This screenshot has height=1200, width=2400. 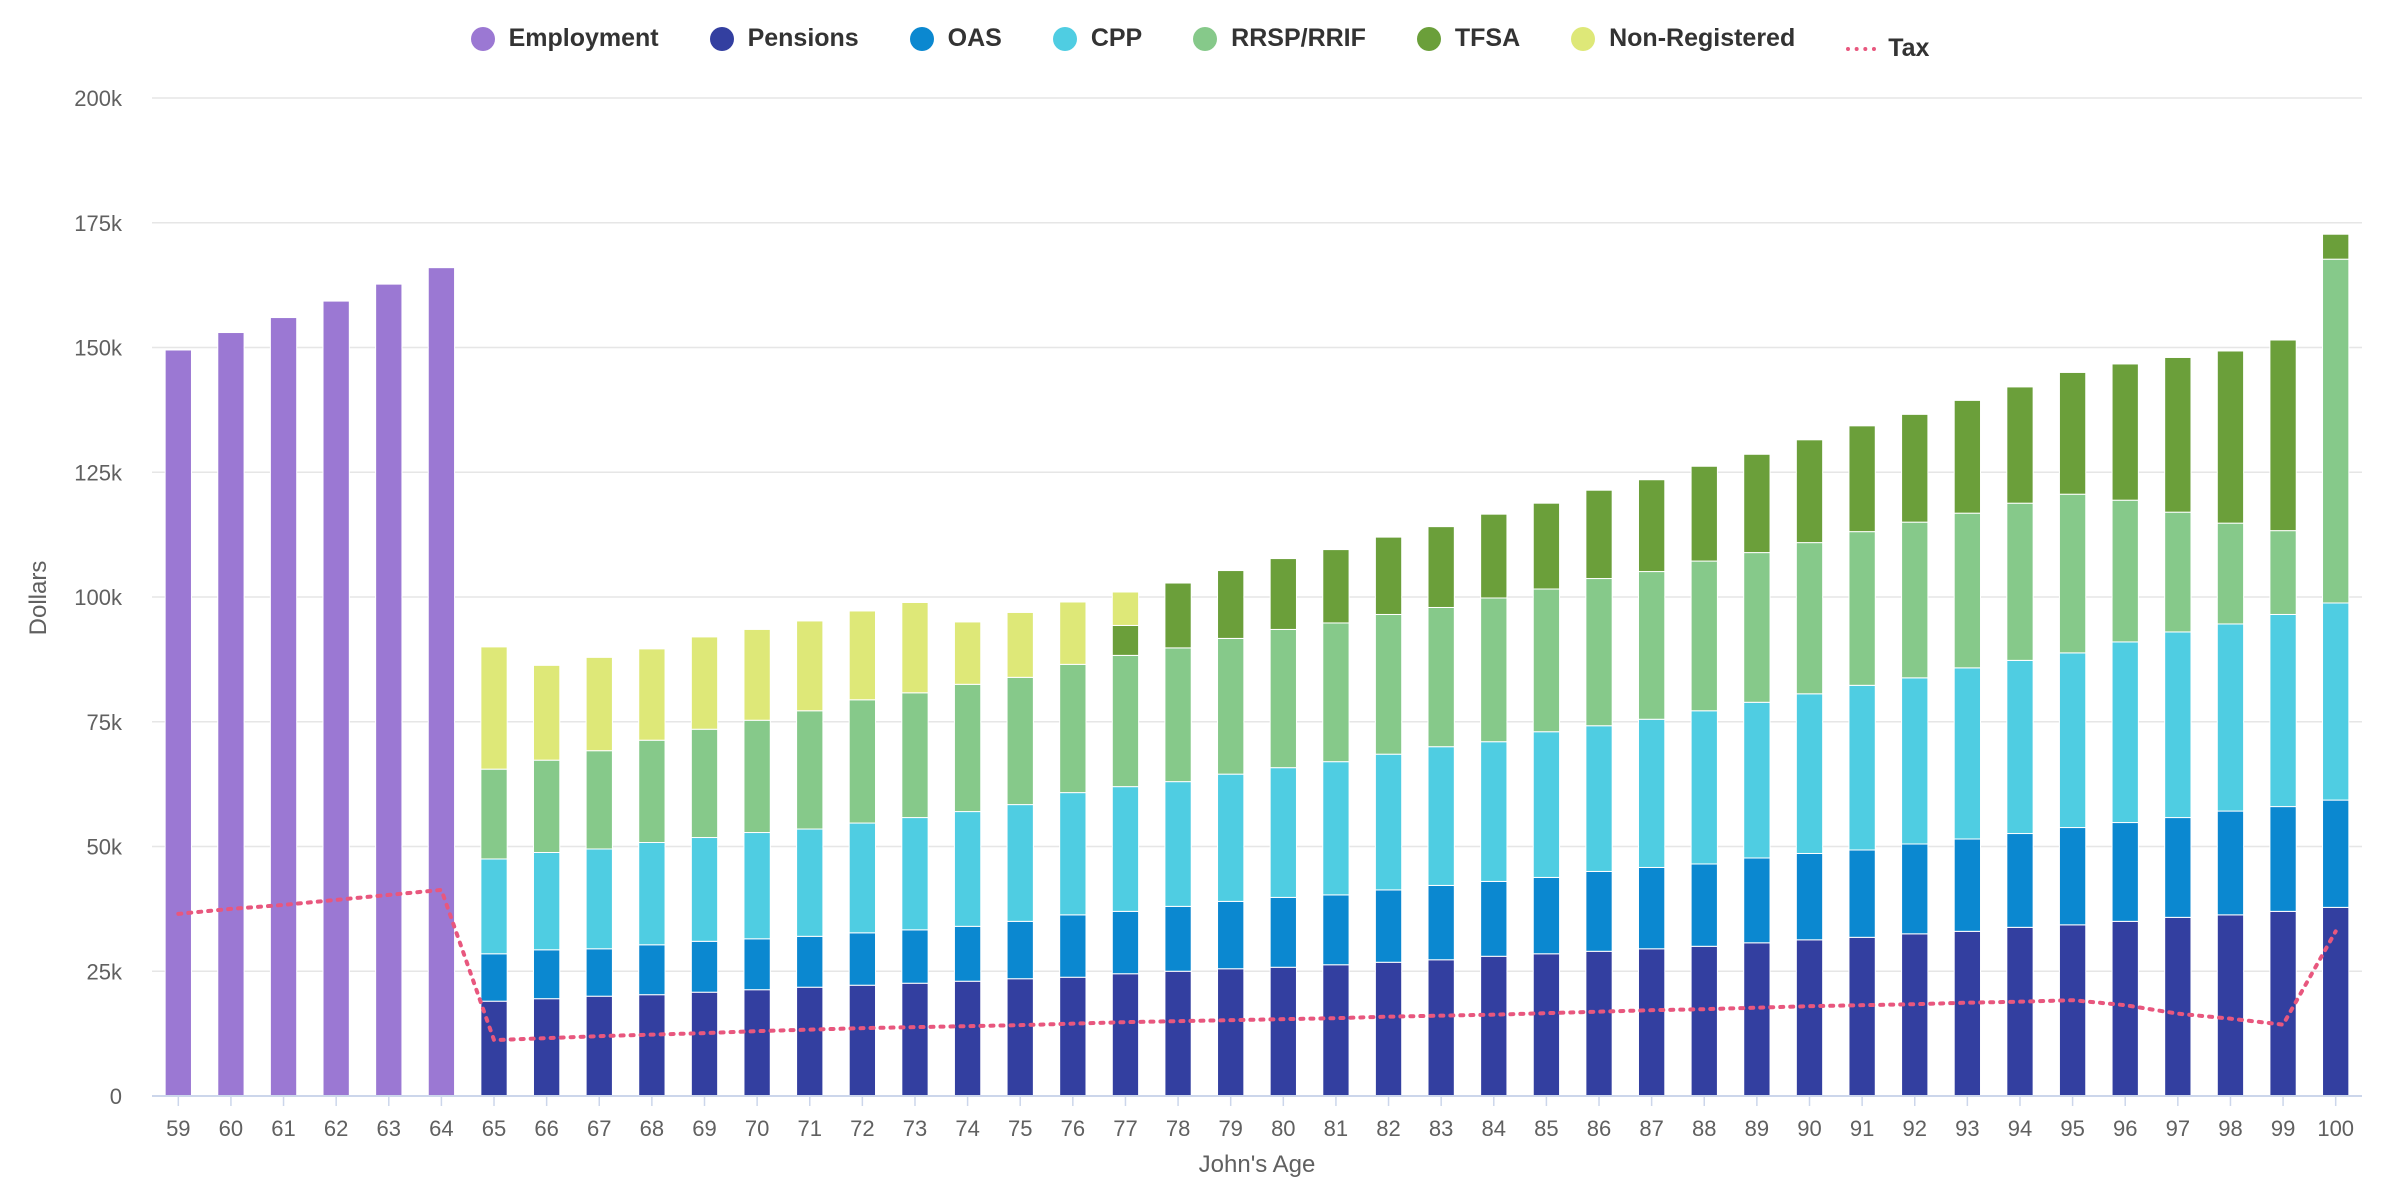 What do you see at coordinates (1887, 48) in the screenshot?
I see `legend-item-tax: Tax` at bounding box center [1887, 48].